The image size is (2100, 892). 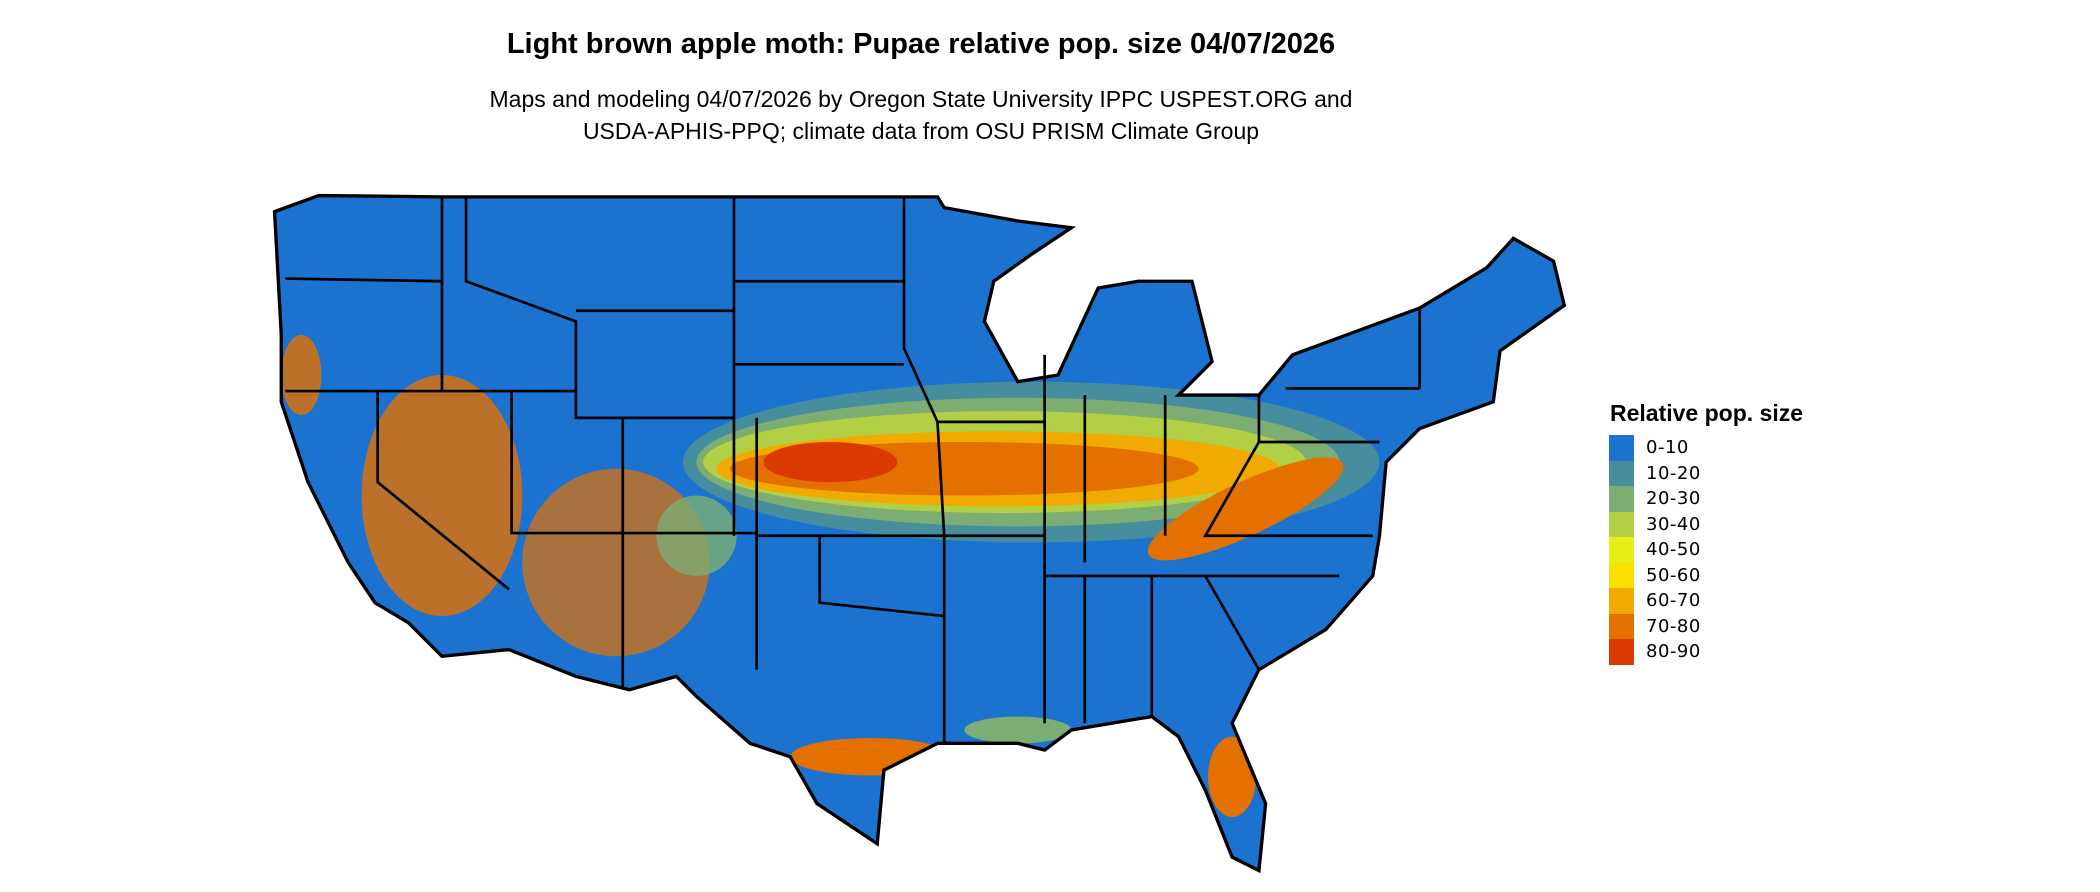 I want to click on legend-label: 0-10, so click(x=1667, y=448).